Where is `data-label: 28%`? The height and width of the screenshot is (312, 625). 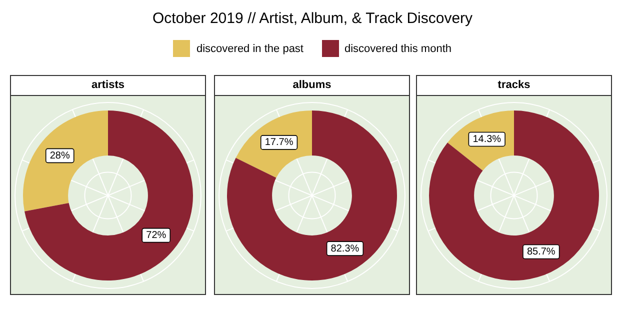
data-label: 28% is located at coordinates (60, 156).